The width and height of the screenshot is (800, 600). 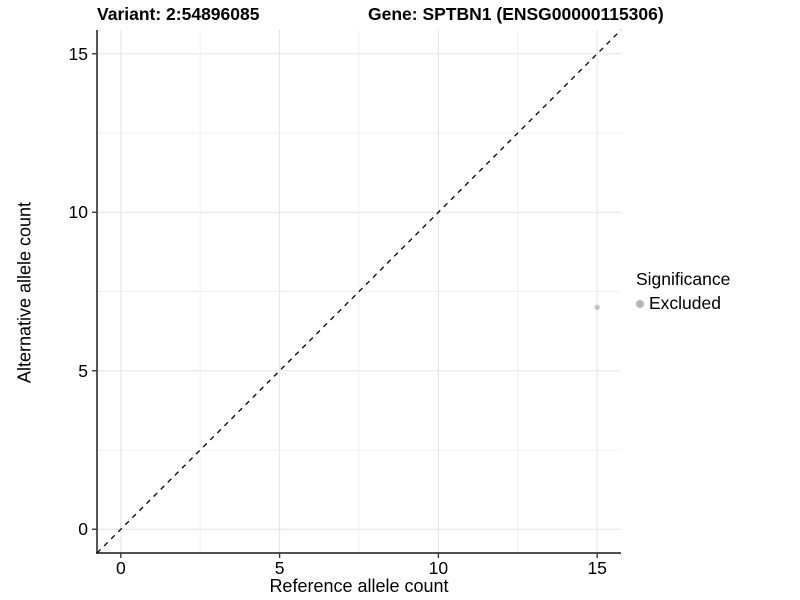 I want to click on y-axis-title: Alternative allele count, so click(x=24, y=292).